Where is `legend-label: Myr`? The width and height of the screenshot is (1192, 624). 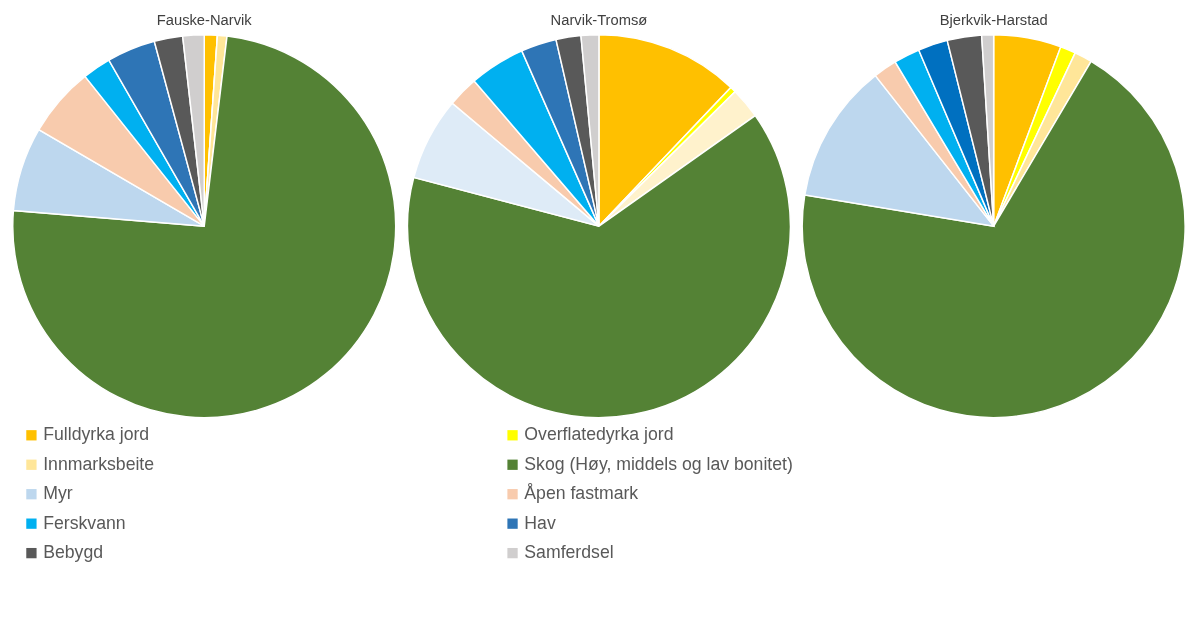 legend-label: Myr is located at coordinates (58, 493).